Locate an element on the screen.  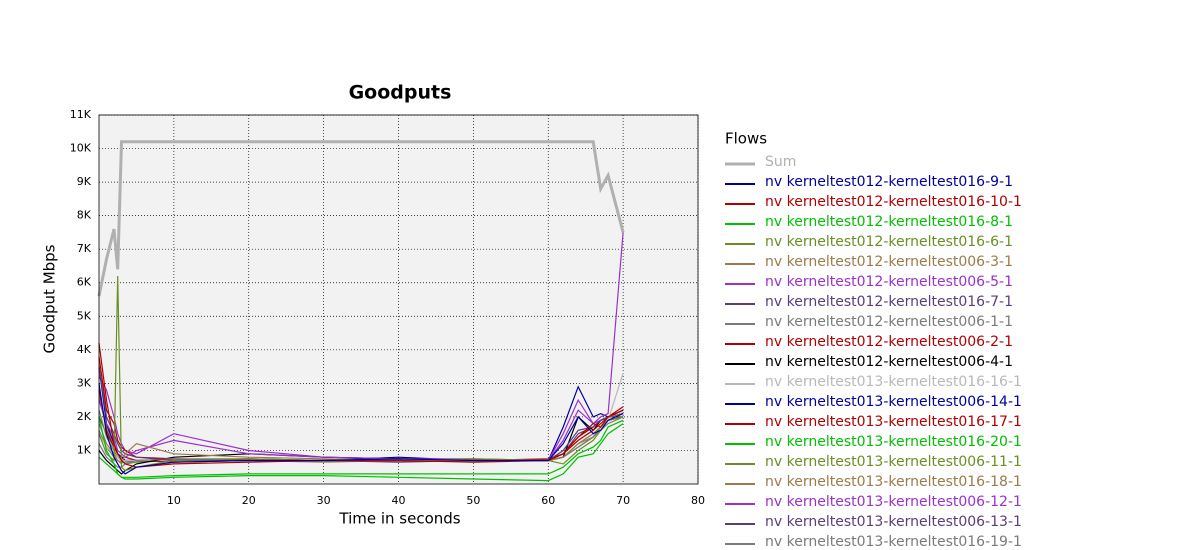
legend-label: nv kerneltest013-kerneltest016-16-1 is located at coordinates (893, 382).